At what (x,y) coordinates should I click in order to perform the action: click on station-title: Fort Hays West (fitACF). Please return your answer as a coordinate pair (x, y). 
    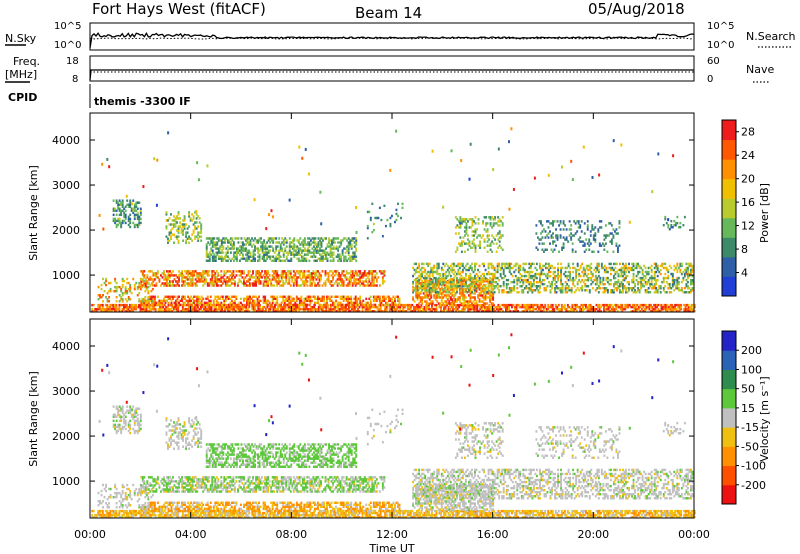
    Looking at the image, I should click on (179, 9).